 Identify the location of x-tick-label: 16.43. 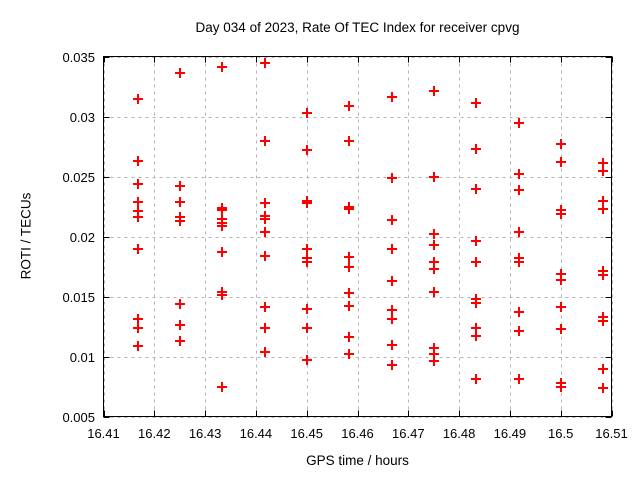
(205, 433).